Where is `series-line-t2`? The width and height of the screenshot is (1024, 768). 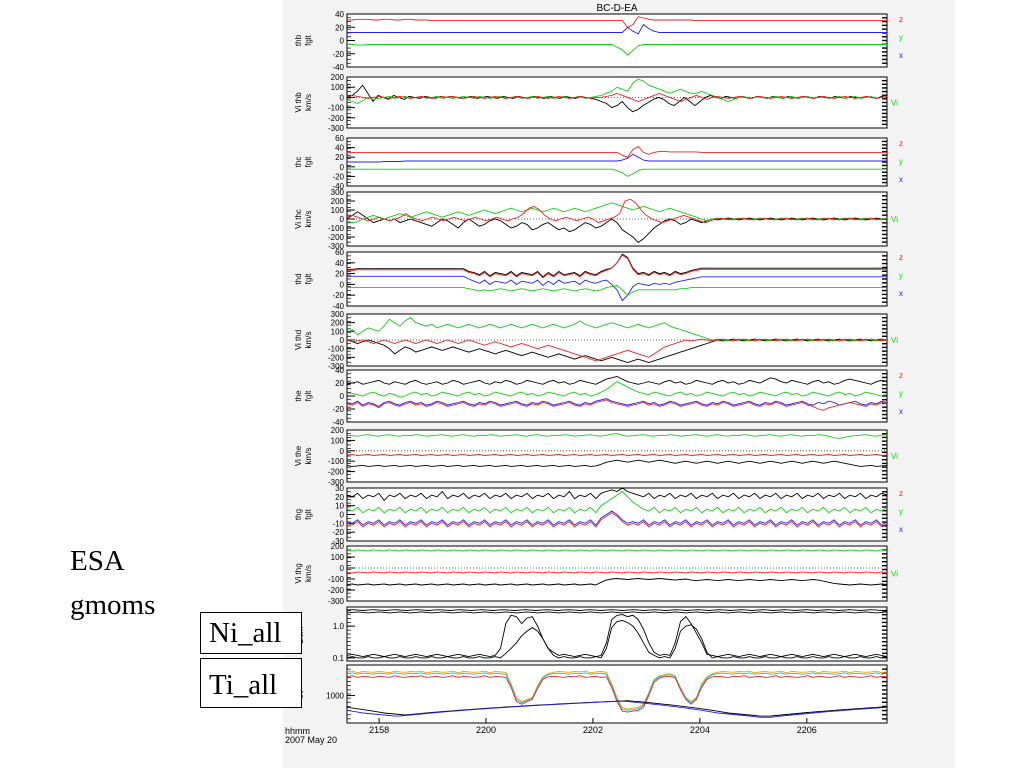
series-line-t2 is located at coordinates (617, 691).